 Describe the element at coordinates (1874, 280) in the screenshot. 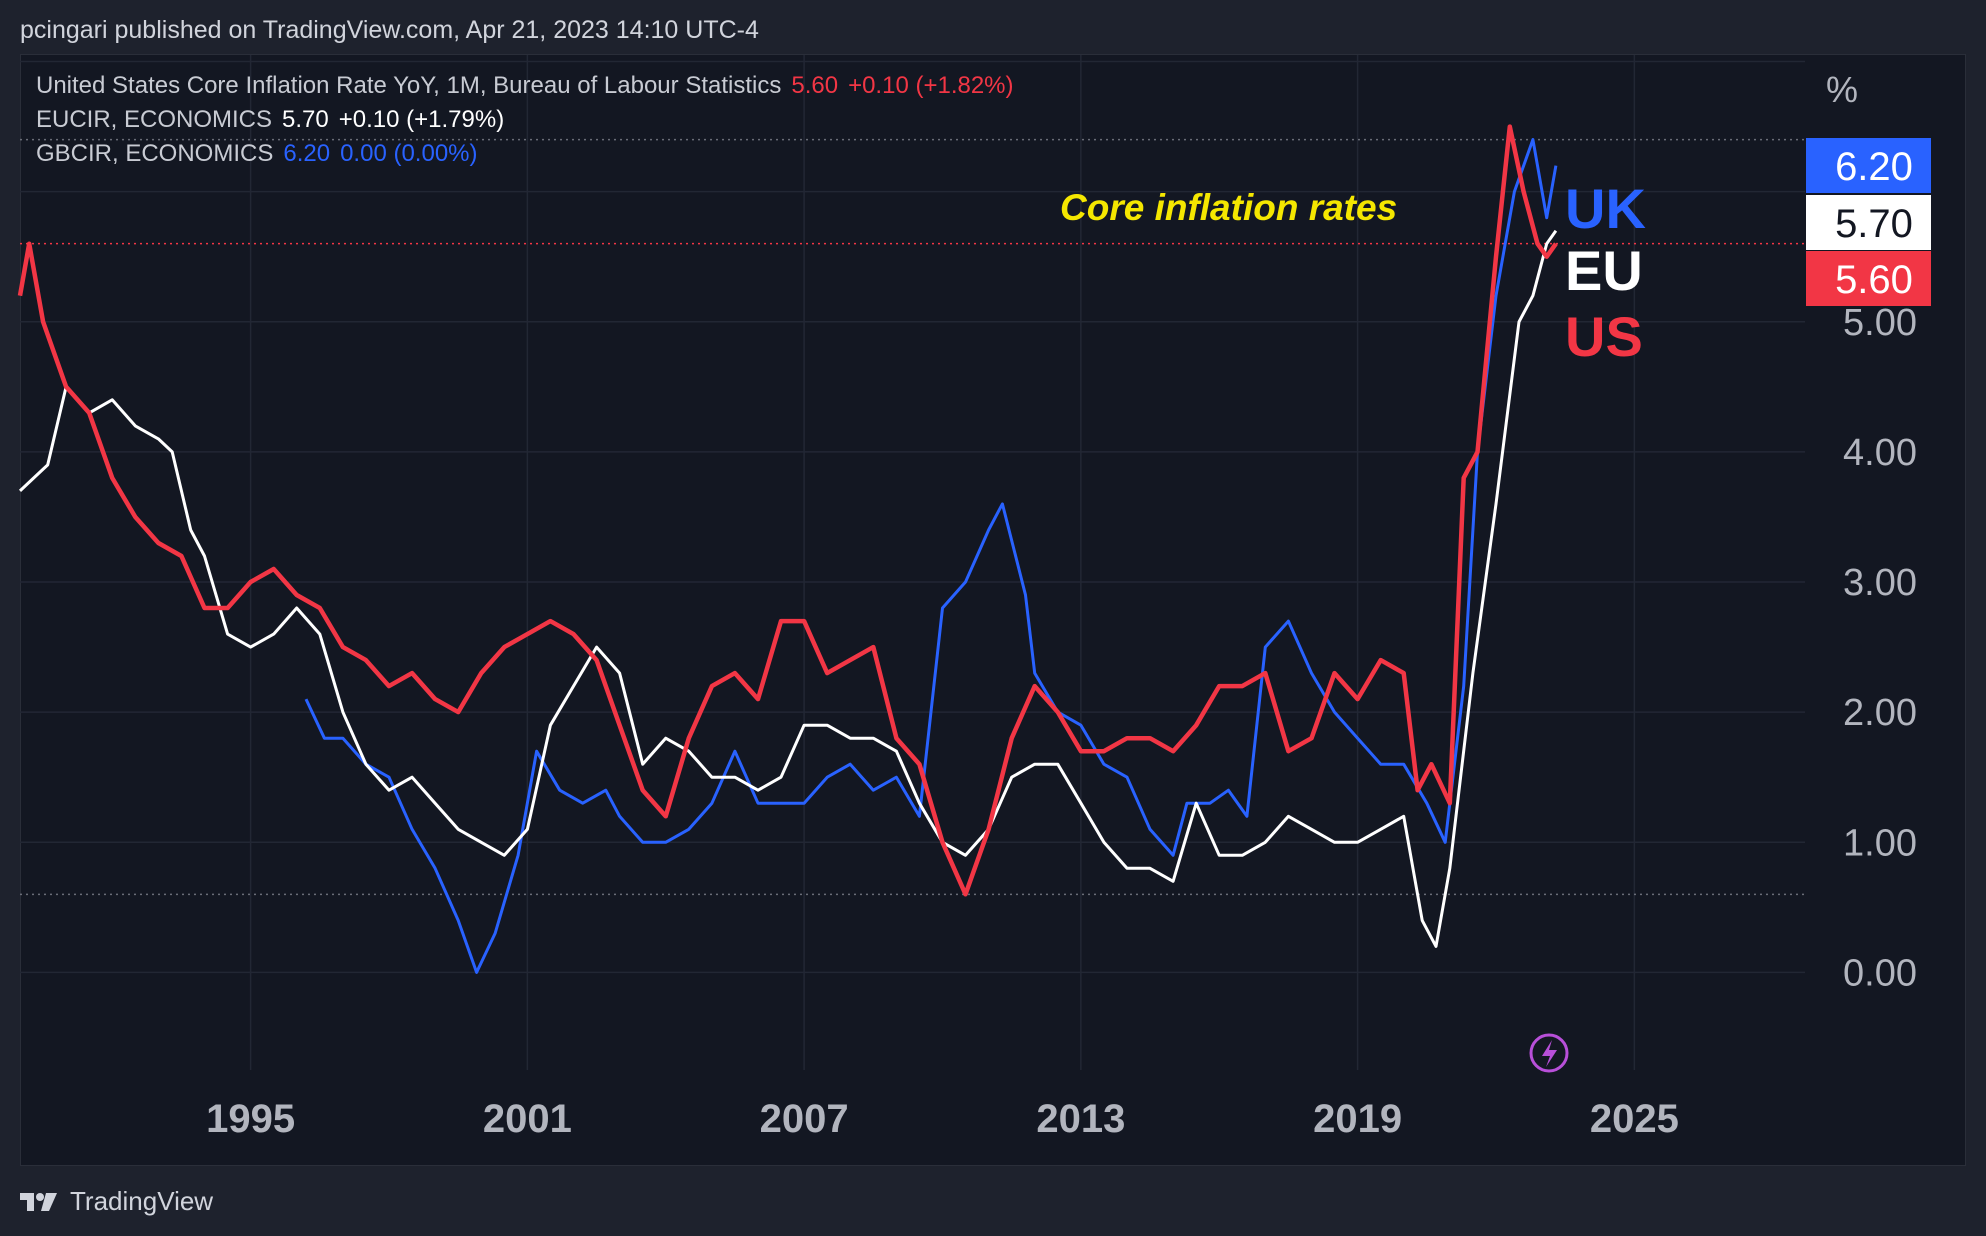

I see `price-label-value: 5.60` at that location.